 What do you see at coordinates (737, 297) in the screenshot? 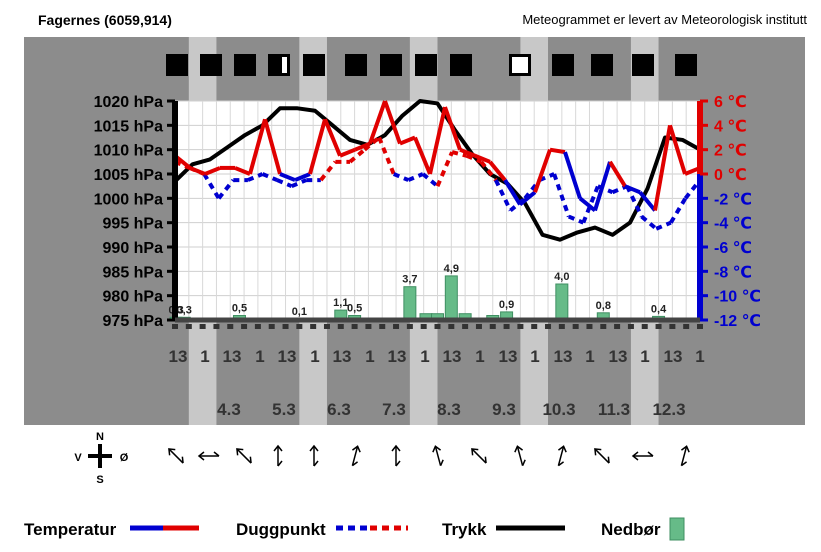
I see `right-tick-label: -10 ℃` at bounding box center [737, 297].